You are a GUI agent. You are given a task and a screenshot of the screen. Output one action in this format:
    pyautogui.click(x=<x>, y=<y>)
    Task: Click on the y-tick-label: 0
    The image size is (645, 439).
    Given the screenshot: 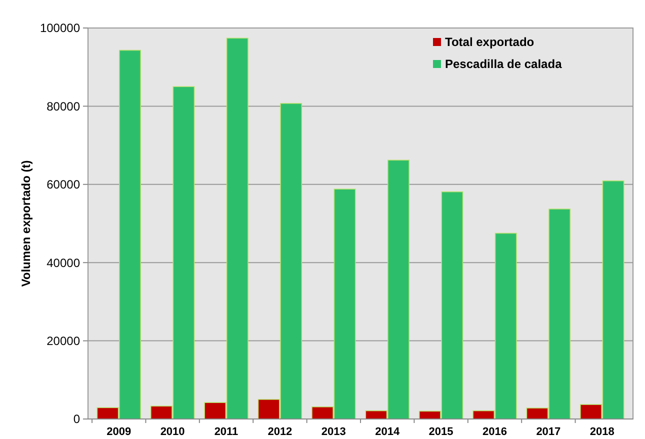 What is the action you would take?
    pyautogui.click(x=76, y=419)
    